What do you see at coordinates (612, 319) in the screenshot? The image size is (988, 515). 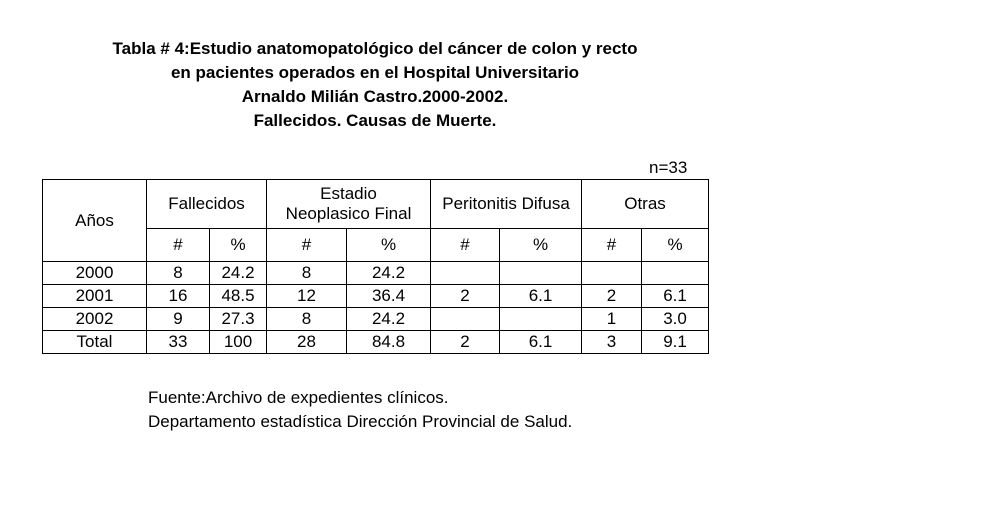 I see `table-cell: 1` at bounding box center [612, 319].